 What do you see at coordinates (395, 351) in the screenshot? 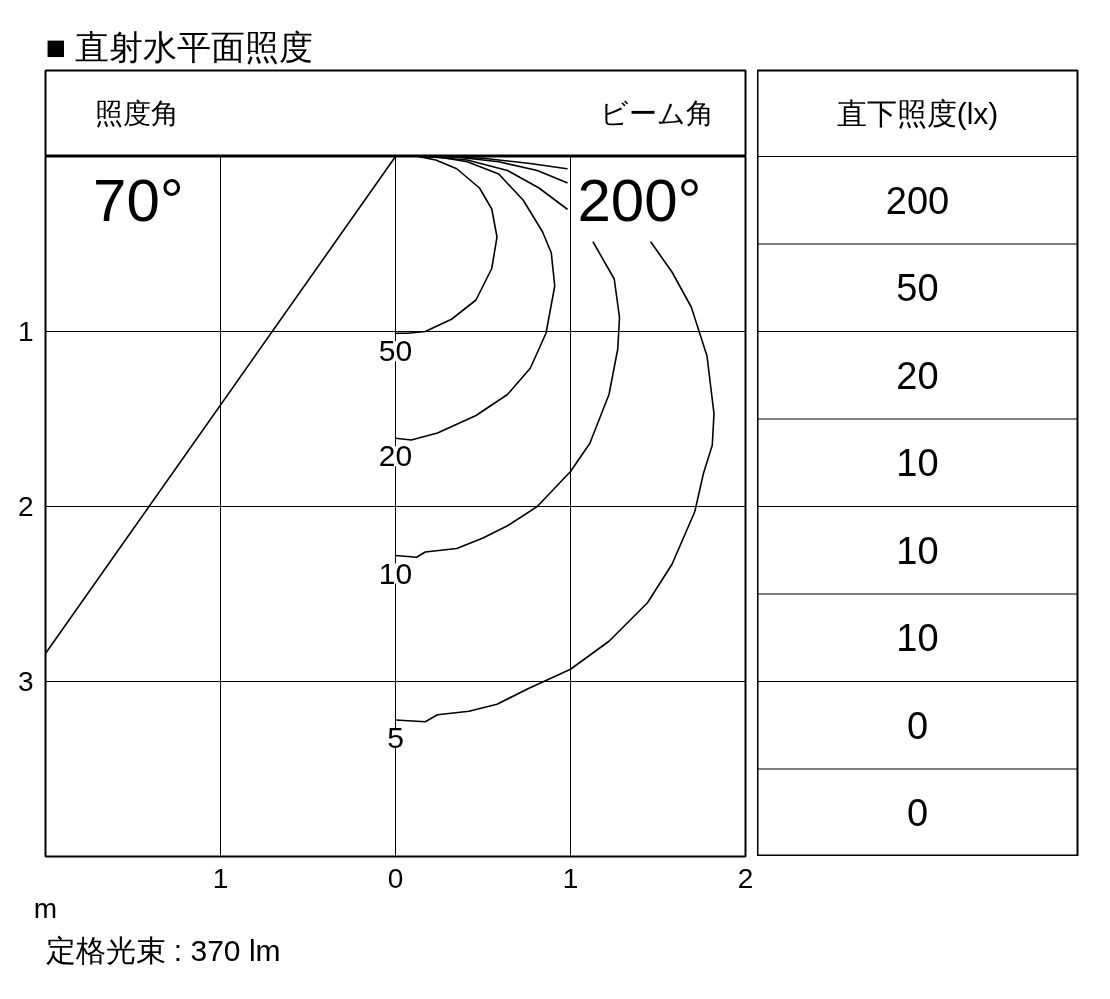
I see `series-label: 50` at bounding box center [395, 351].